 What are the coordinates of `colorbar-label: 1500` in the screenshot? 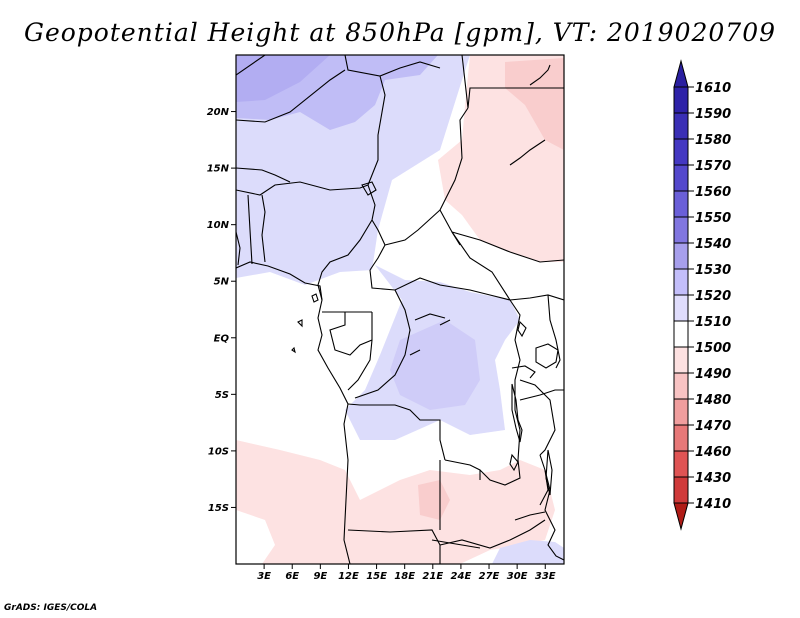 It's located at (713, 348).